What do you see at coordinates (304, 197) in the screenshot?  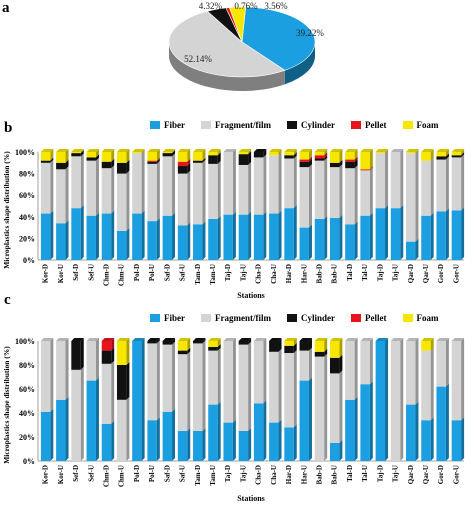 I see `bar-fragment-film-har-u` at bounding box center [304, 197].